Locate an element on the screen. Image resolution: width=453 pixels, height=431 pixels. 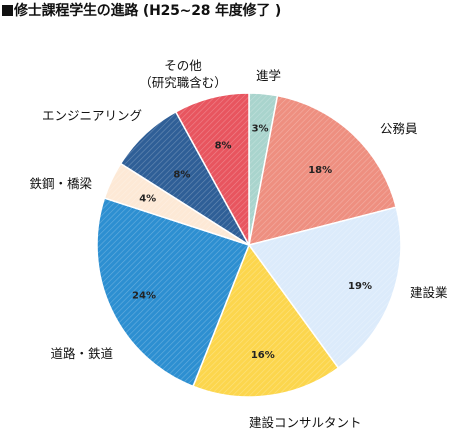
slice-category-label: 鉄鋼・橋梁 is located at coordinates (60, 183).